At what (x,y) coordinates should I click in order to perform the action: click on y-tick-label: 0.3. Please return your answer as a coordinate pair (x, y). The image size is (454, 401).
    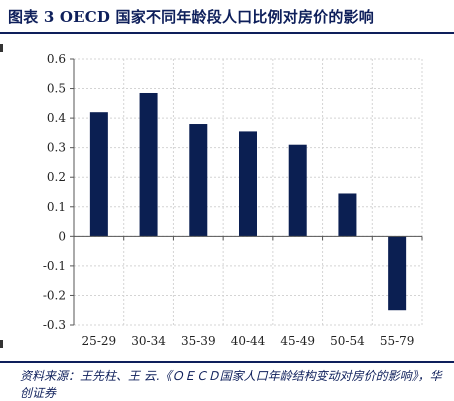
    Looking at the image, I should click on (56, 148).